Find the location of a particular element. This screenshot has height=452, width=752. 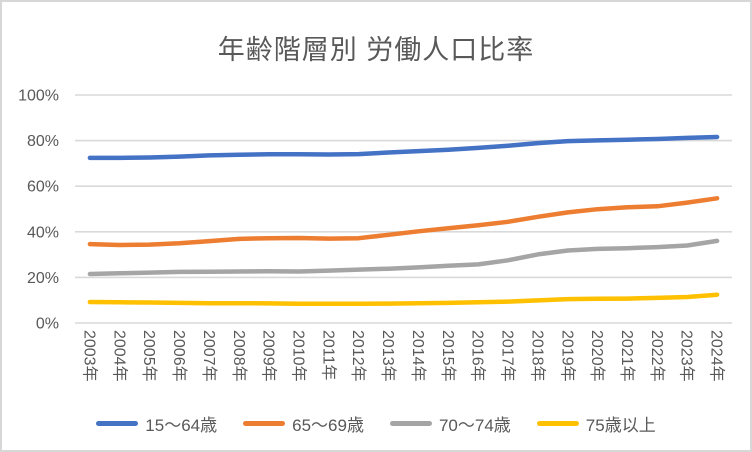

legend-item-70-74: 70〜74歳 is located at coordinates (450, 423).